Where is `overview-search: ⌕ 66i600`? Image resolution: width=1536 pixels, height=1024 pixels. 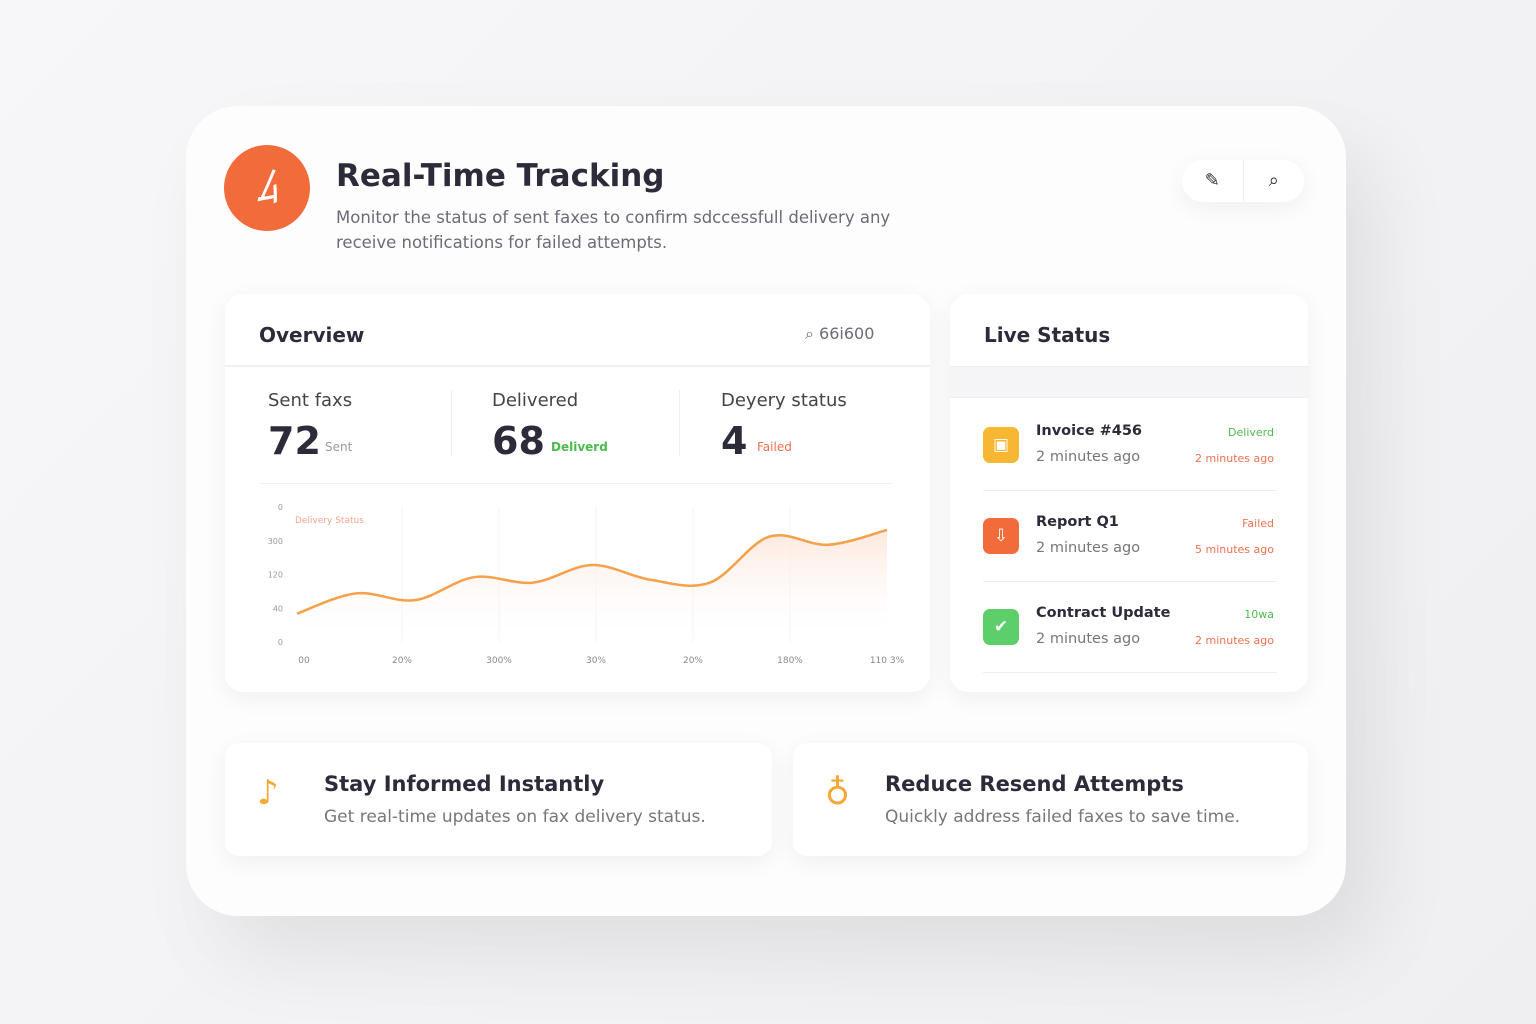 overview-search: ⌕ 66i600 is located at coordinates (840, 333).